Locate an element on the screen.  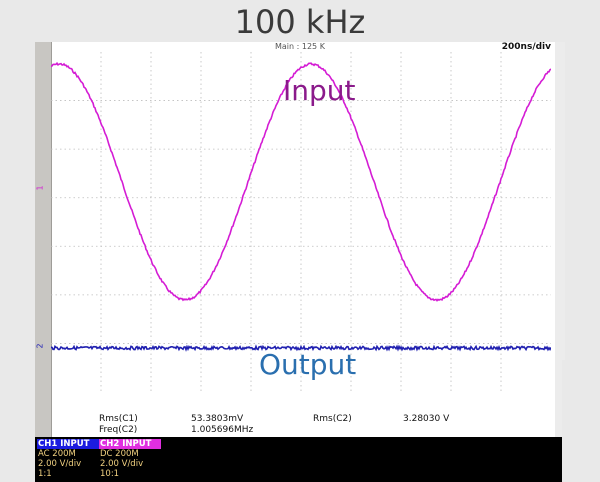
rms-c2-value: 3.28030 V is located at coordinates (426, 419).